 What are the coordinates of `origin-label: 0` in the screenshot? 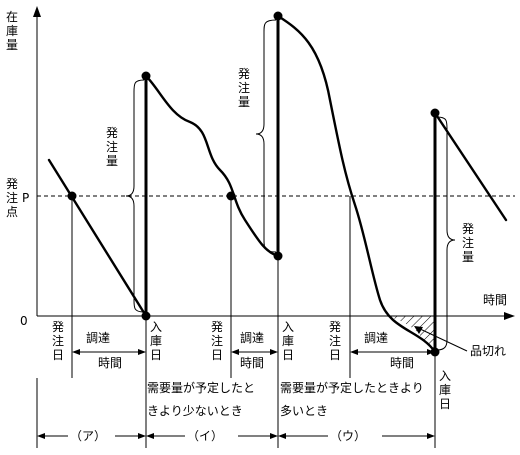 It's located at (24, 321).